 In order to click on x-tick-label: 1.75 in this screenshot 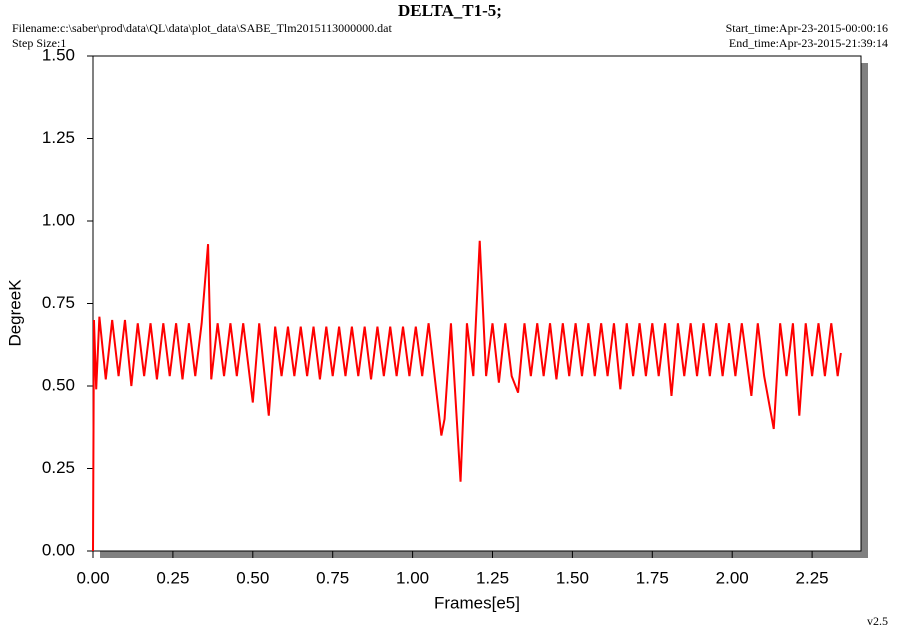, I will do `click(652, 577)`.